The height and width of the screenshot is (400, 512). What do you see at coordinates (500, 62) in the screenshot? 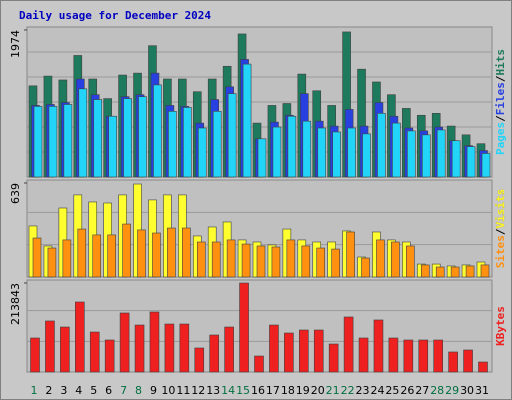
I see `legend-entry: Hits` at bounding box center [500, 62].